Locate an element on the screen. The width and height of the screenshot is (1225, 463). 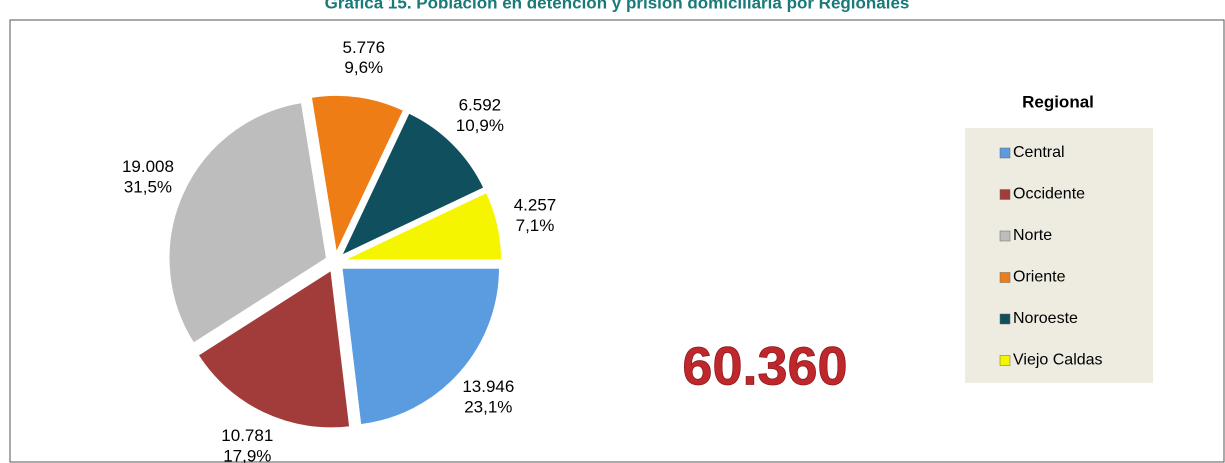
percent-label: 17,9% is located at coordinates (247, 455).